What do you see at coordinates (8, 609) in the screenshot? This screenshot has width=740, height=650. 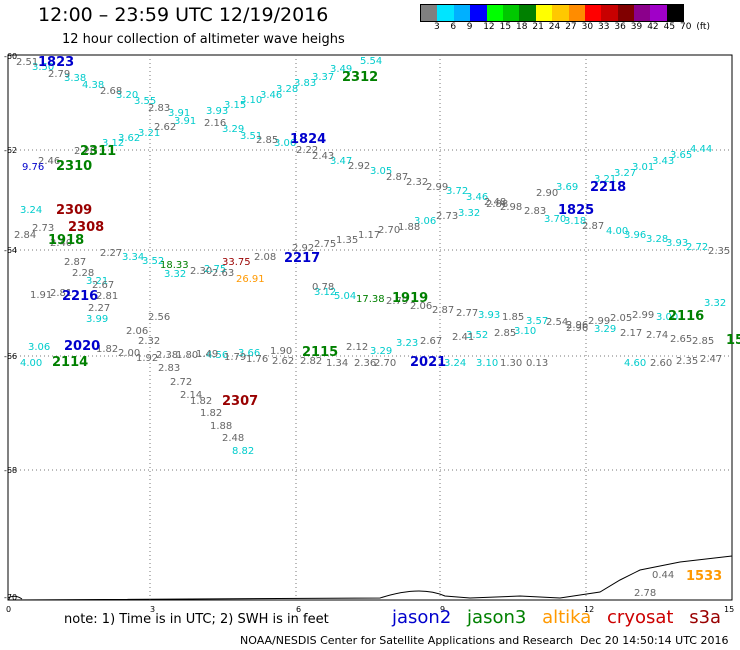 I see `x-tick-label: 0` at bounding box center [8, 609].